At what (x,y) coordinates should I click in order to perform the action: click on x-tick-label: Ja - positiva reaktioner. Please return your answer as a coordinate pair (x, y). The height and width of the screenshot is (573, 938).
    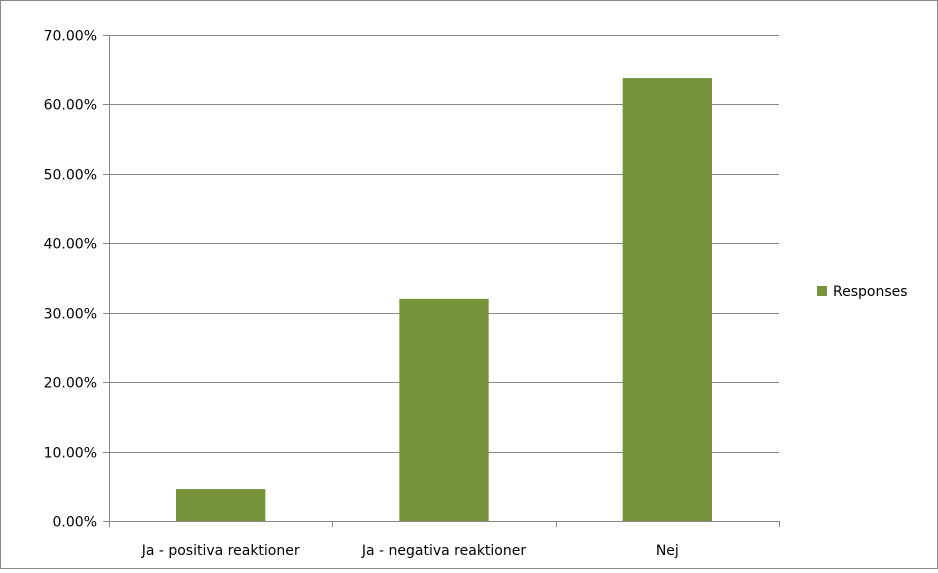
    Looking at the image, I should click on (220, 551).